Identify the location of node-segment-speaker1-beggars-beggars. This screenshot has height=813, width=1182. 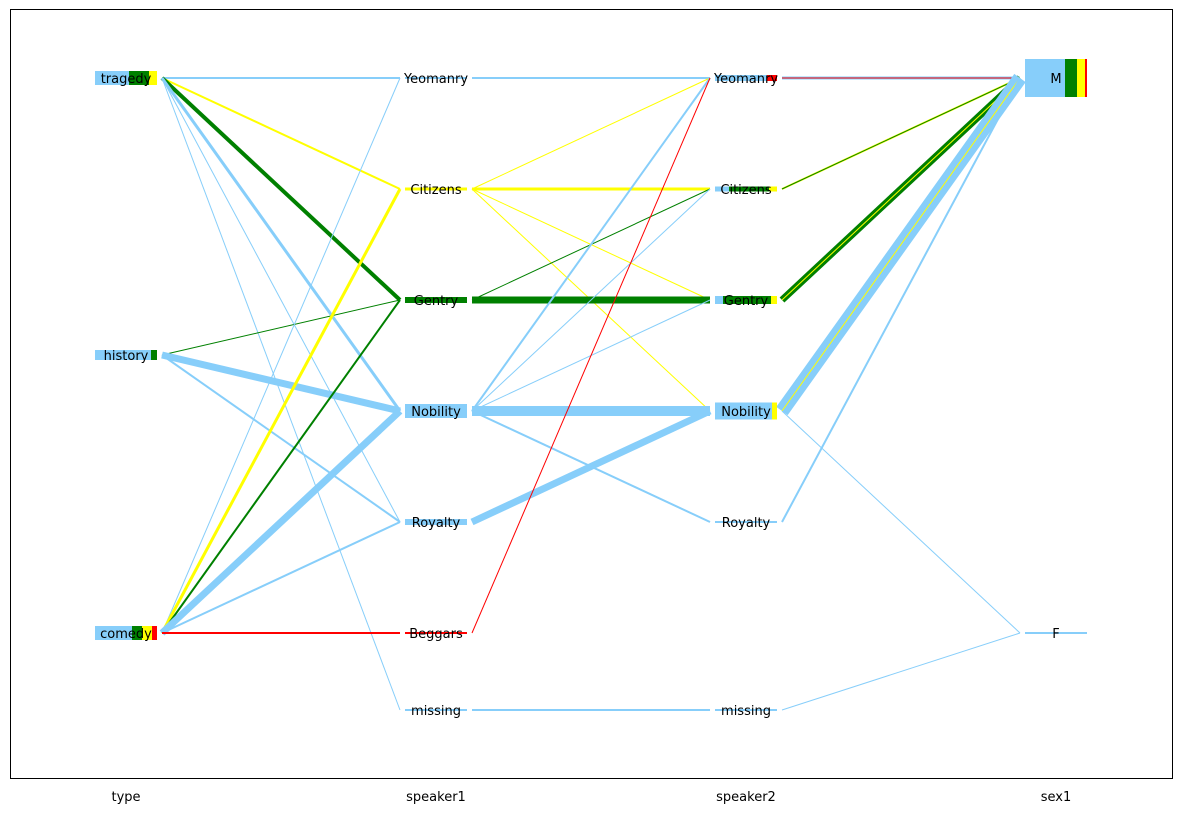
(436, 633).